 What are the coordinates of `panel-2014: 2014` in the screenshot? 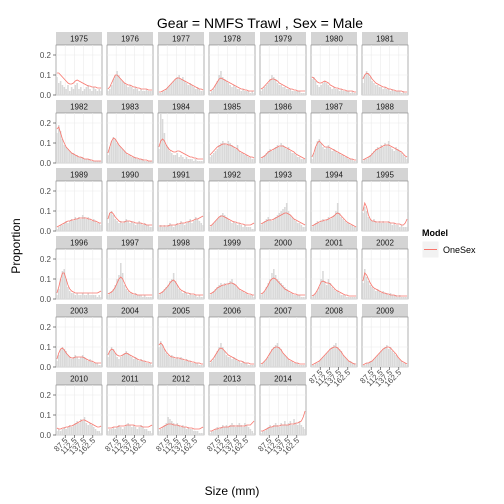 It's located at (283, 404).